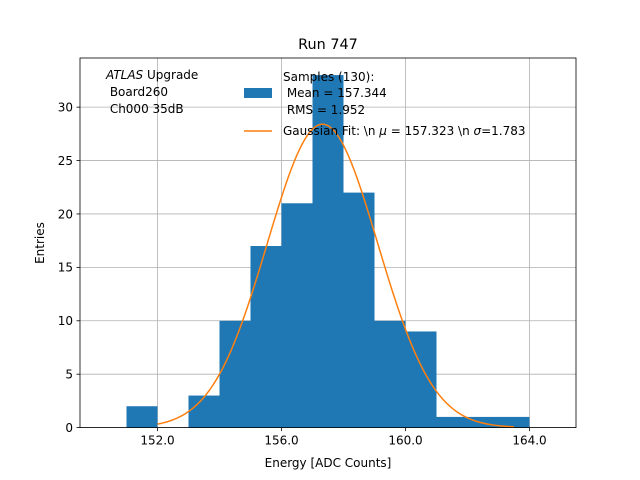  What do you see at coordinates (170, 75) in the screenshot?
I see `annotation-upgrade: Upgrade` at bounding box center [170, 75].